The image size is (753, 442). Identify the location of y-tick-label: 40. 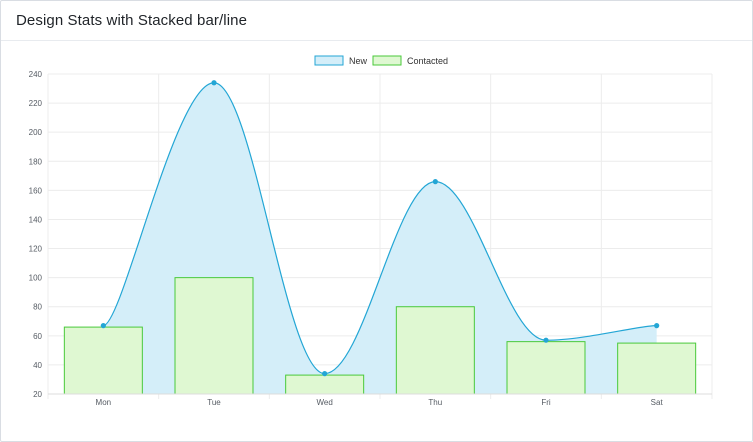
(37, 365).